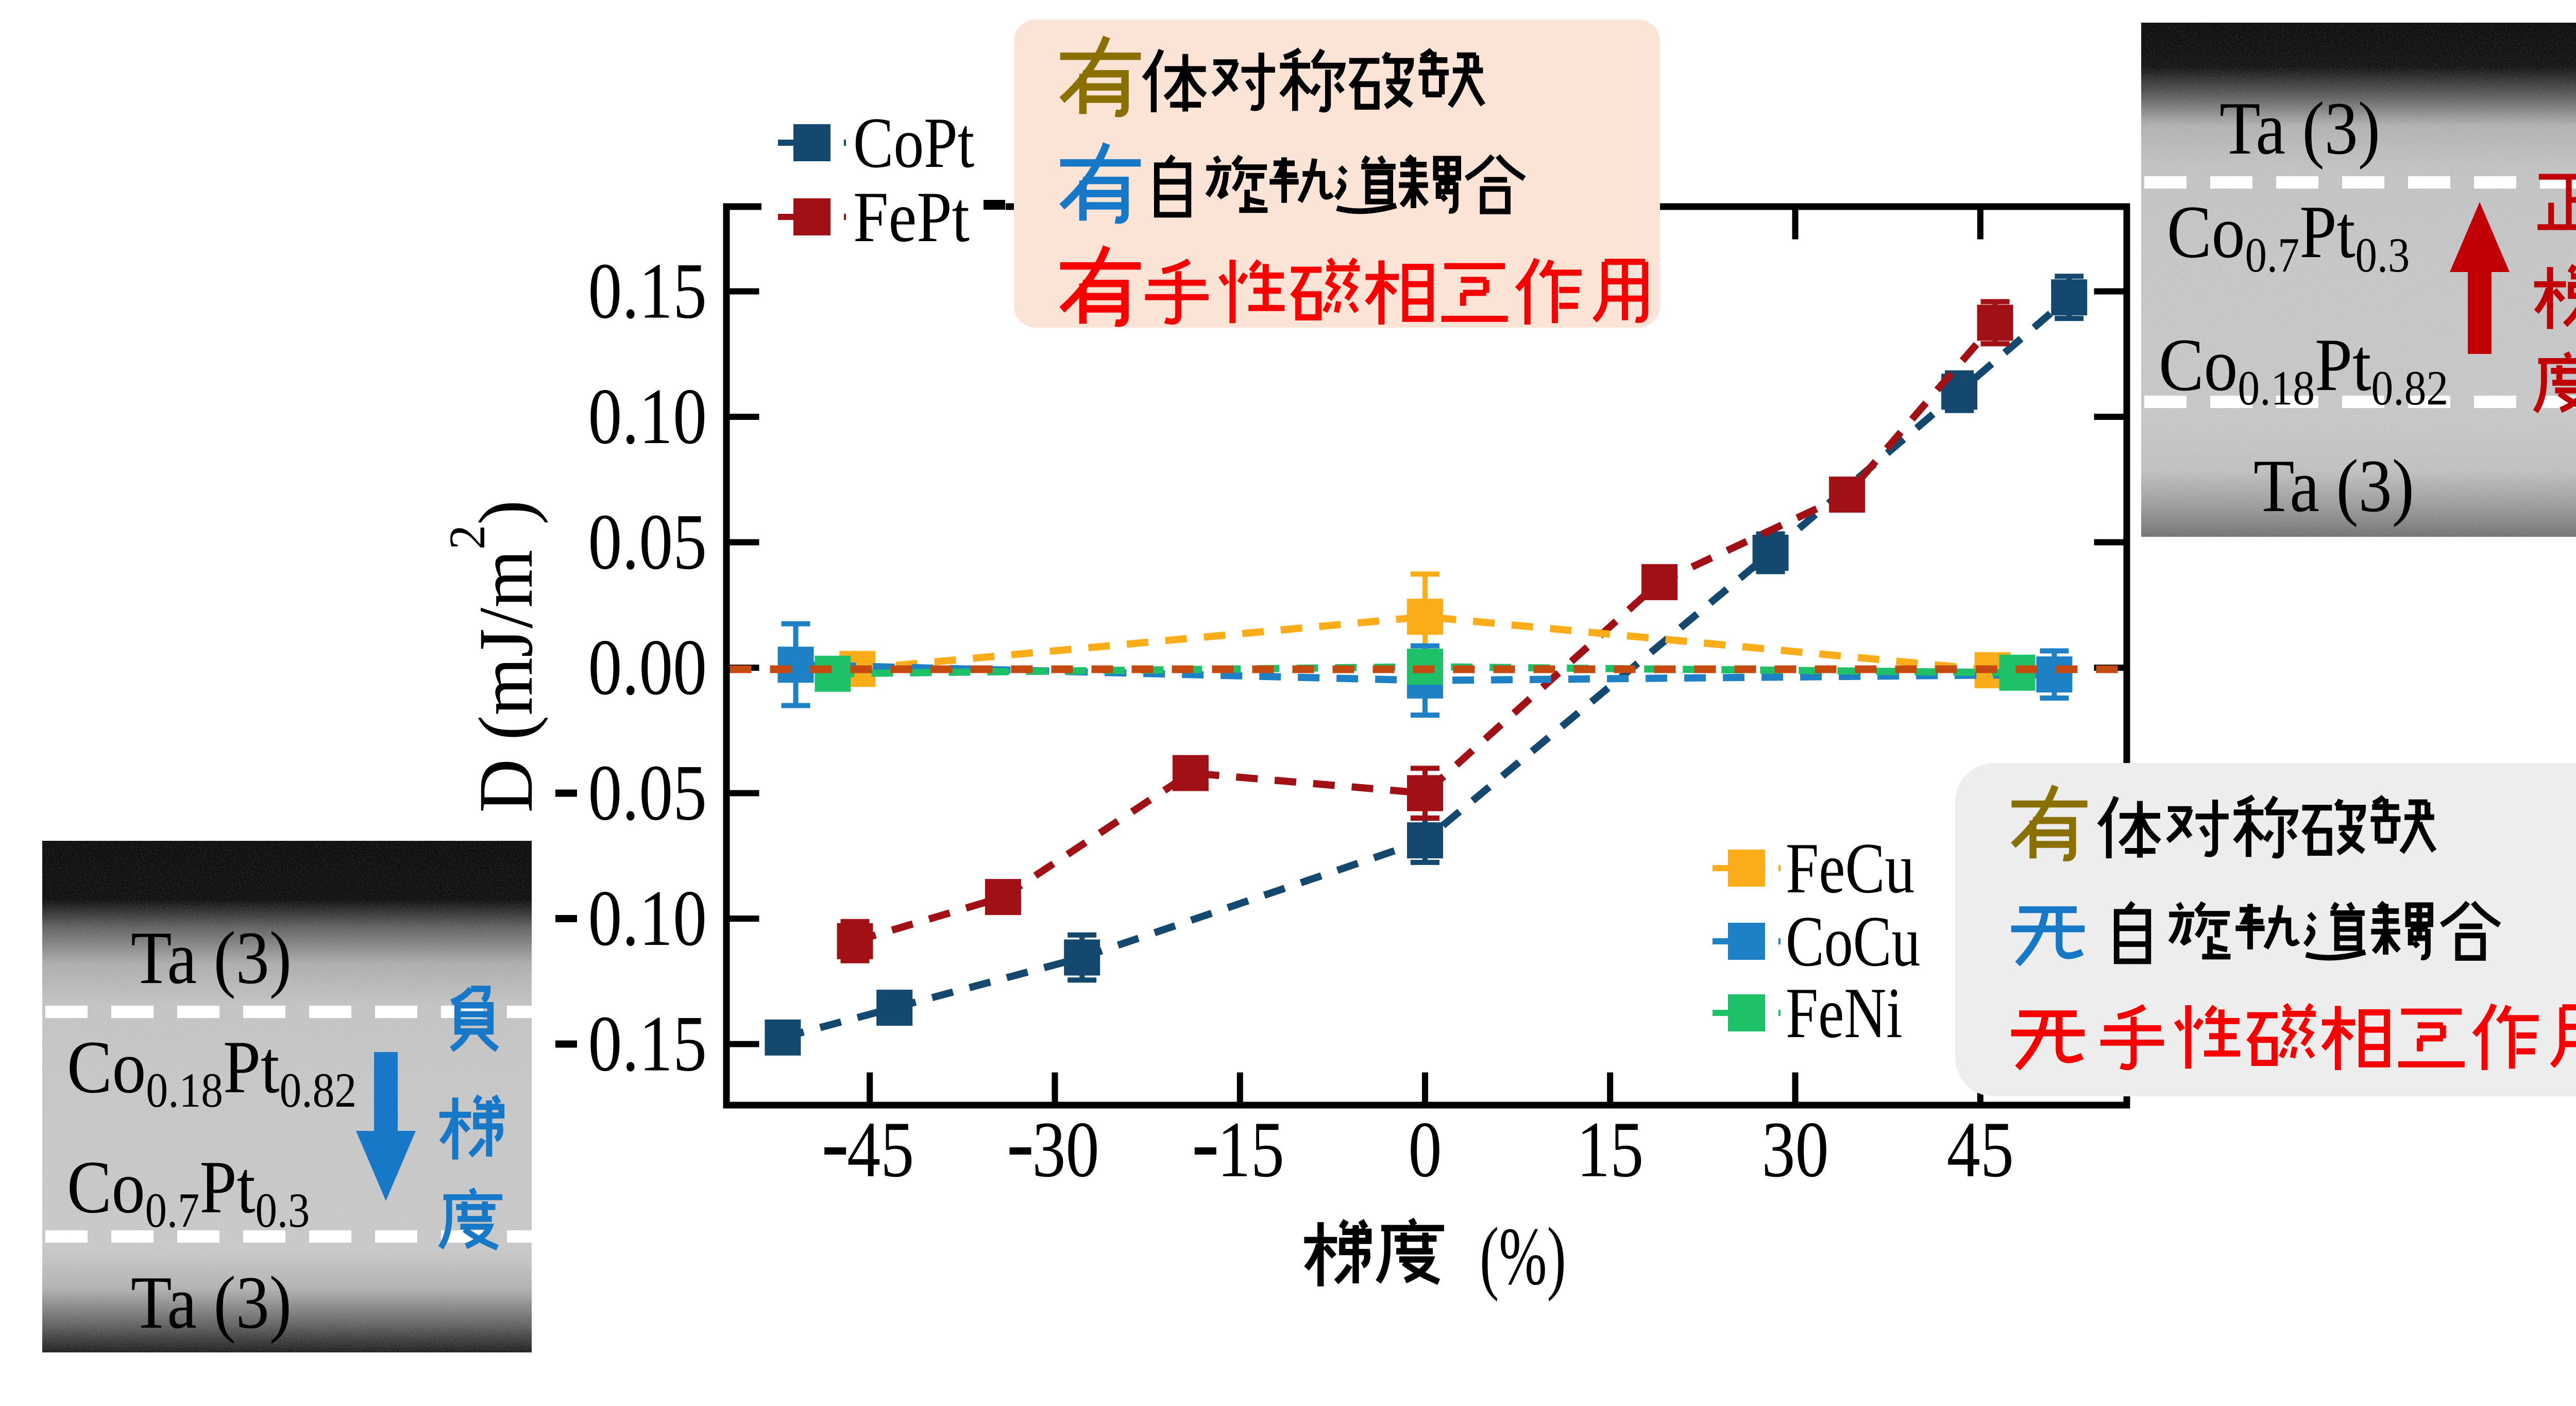  I want to click on svg-text: FePt, so click(911, 217).